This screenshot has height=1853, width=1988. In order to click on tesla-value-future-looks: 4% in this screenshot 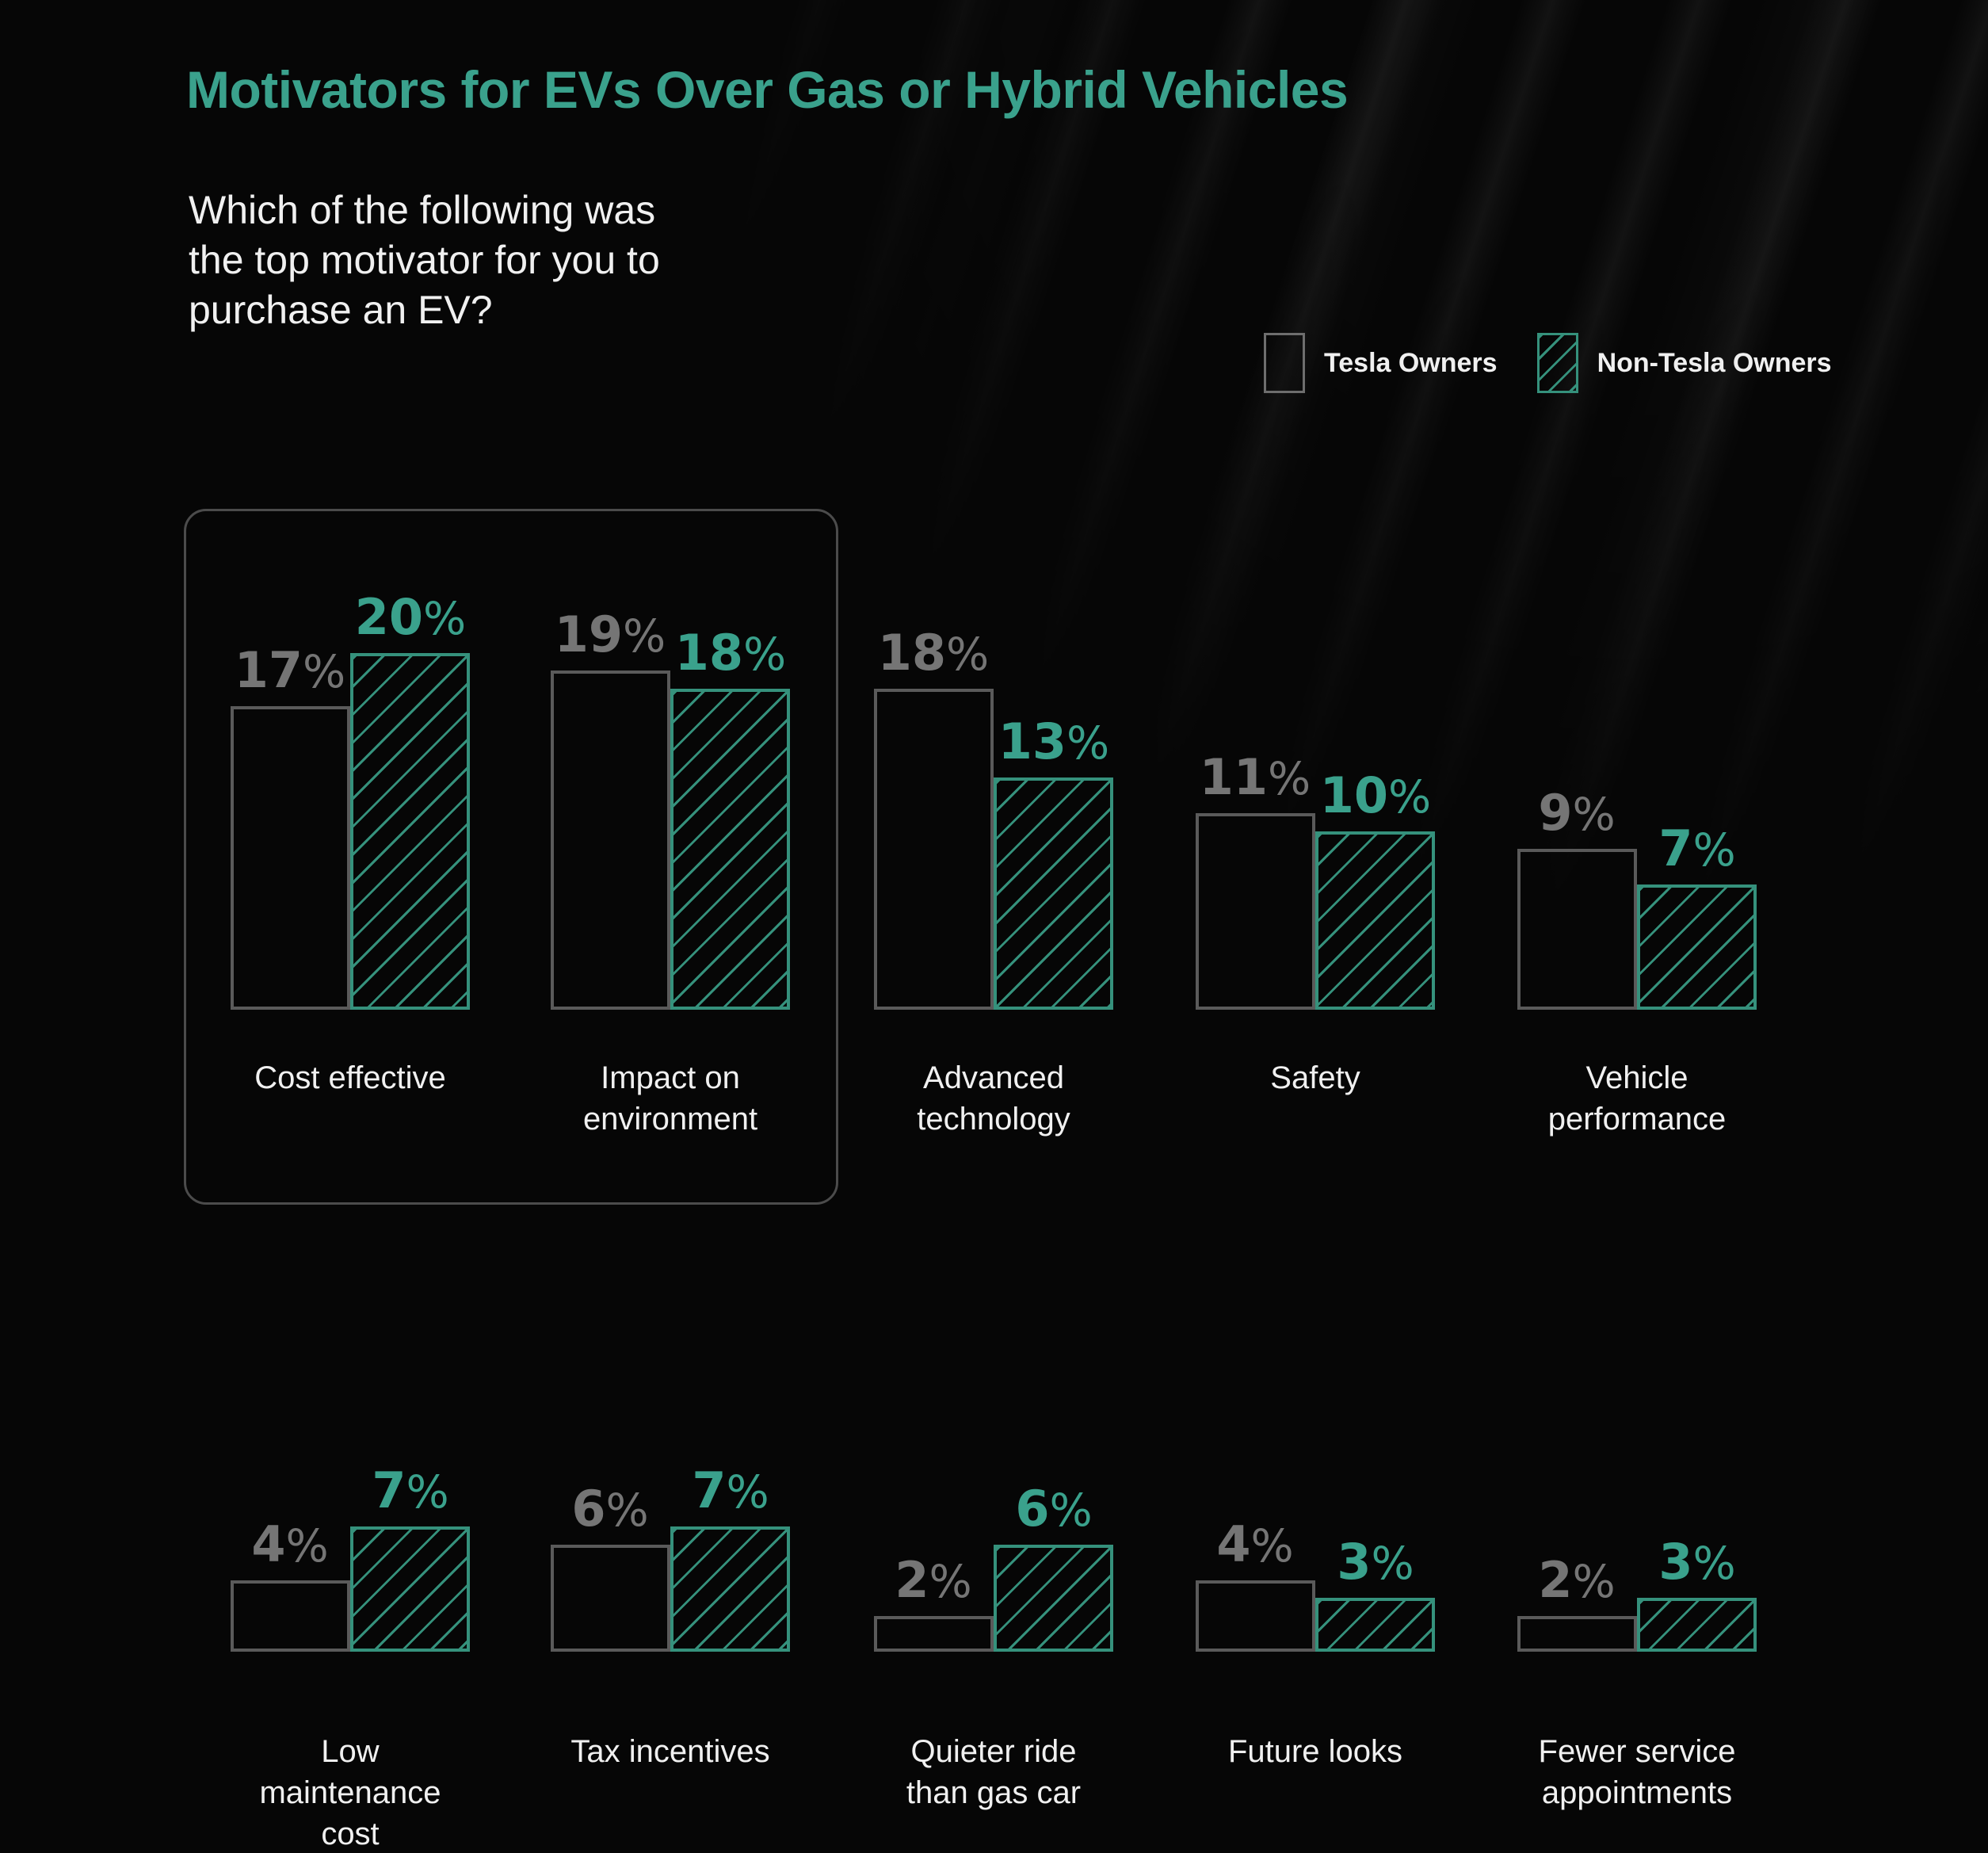, I will do `click(1255, 1545)`.